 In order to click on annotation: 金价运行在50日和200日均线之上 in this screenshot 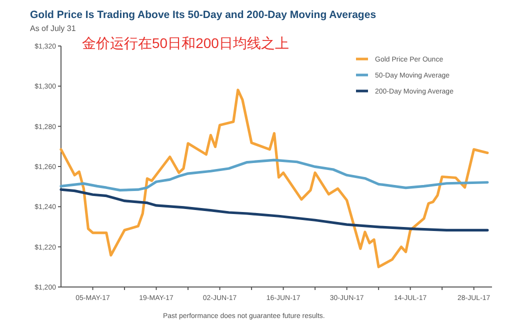, I will do `click(185, 43)`.